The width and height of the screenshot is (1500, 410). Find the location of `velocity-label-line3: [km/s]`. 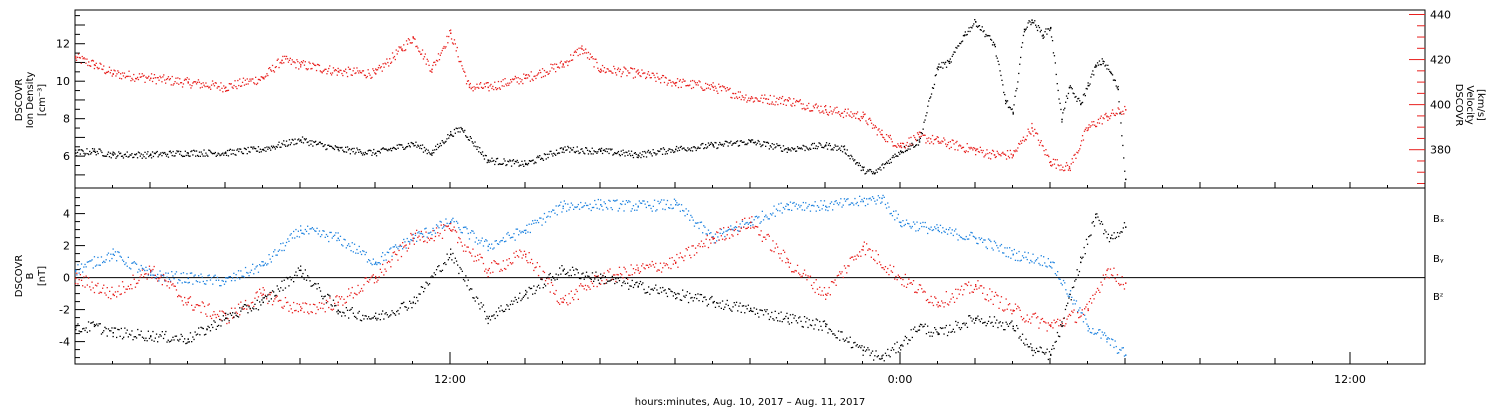

velocity-label-line3: [km/s] is located at coordinates (1480, 105).